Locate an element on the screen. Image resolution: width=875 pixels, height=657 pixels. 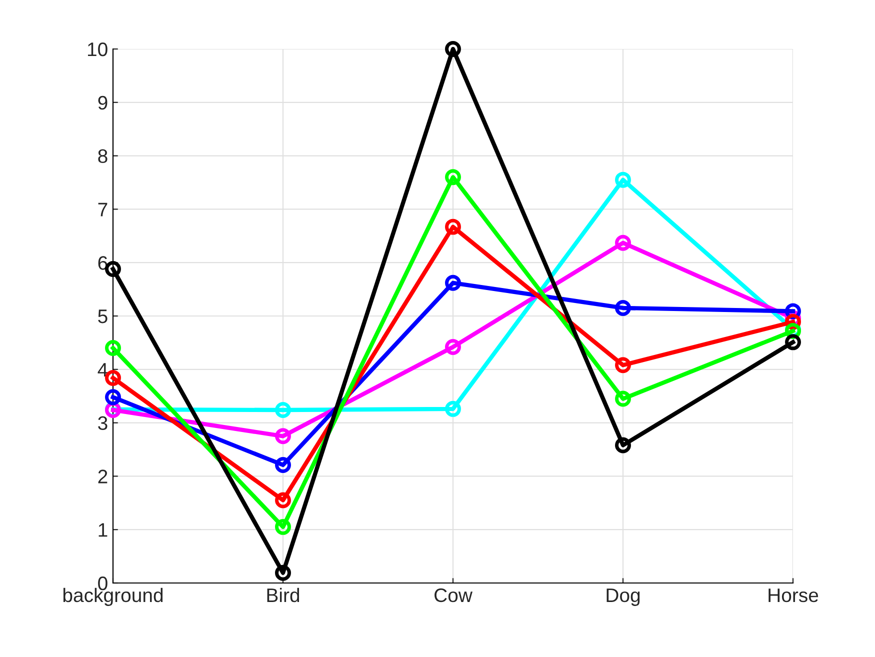
y-tick-label: 9 is located at coordinates (103, 103).